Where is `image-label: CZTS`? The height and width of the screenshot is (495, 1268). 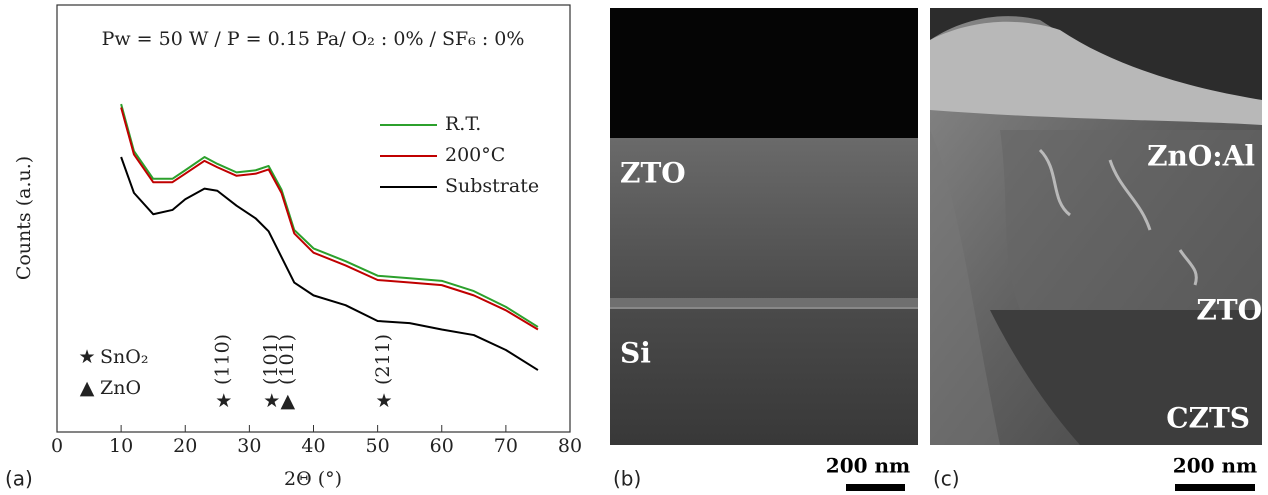
image-label: CZTS is located at coordinates (1208, 418).